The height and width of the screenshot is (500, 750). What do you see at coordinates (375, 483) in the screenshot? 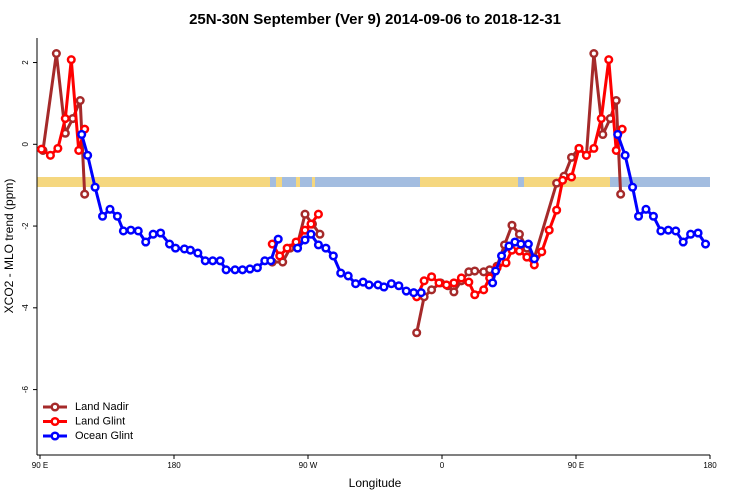
I see `x-axis-label: Longitude` at bounding box center [375, 483].